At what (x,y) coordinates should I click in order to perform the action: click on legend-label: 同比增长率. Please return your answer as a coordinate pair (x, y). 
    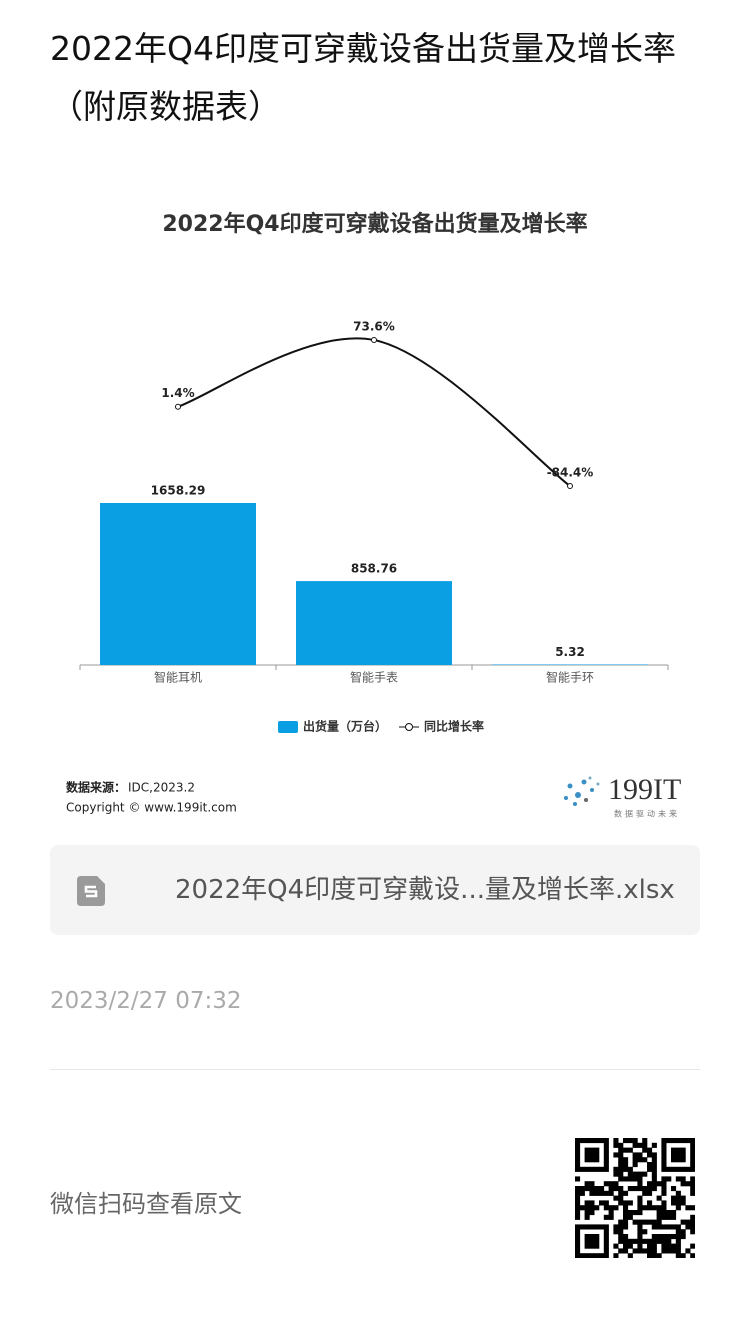
    Looking at the image, I should click on (454, 726).